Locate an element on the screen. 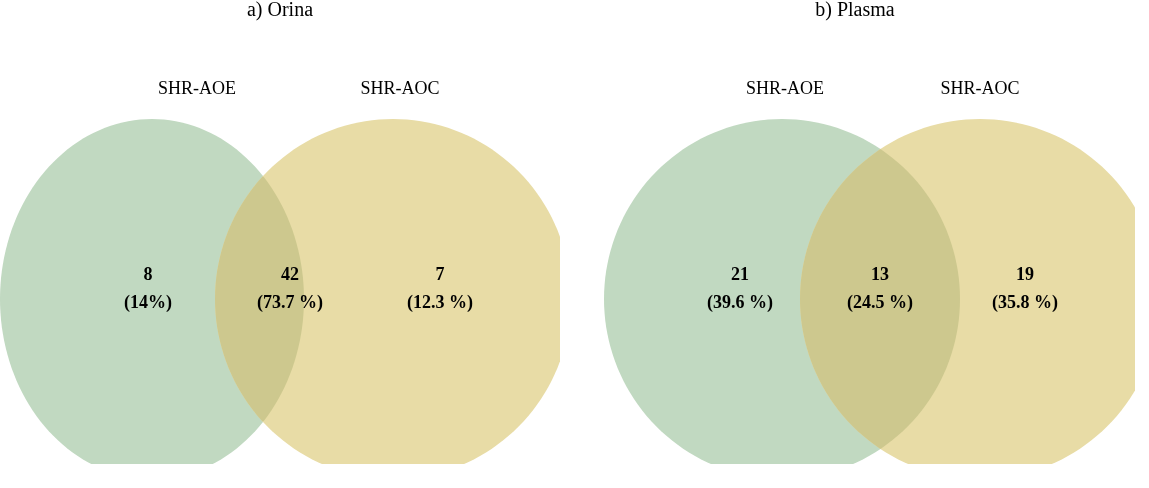 This screenshot has width=1149, height=488. data-label: 7 (12.3 %) is located at coordinates (440, 288).